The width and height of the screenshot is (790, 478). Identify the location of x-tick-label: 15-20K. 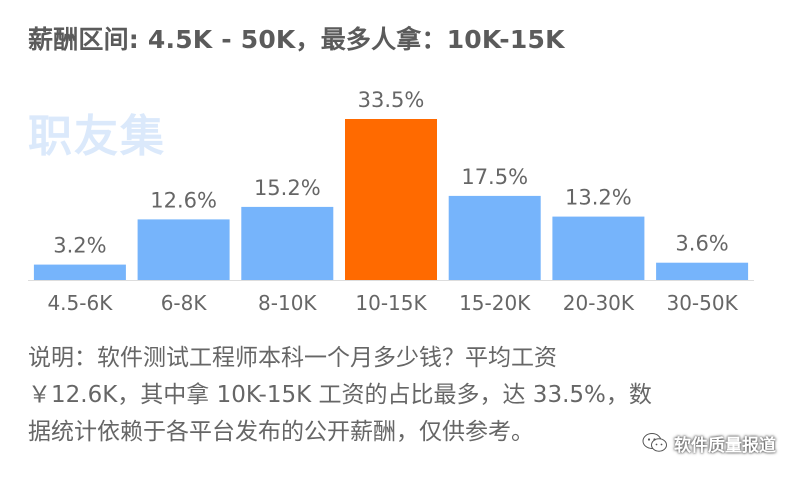
(495, 303).